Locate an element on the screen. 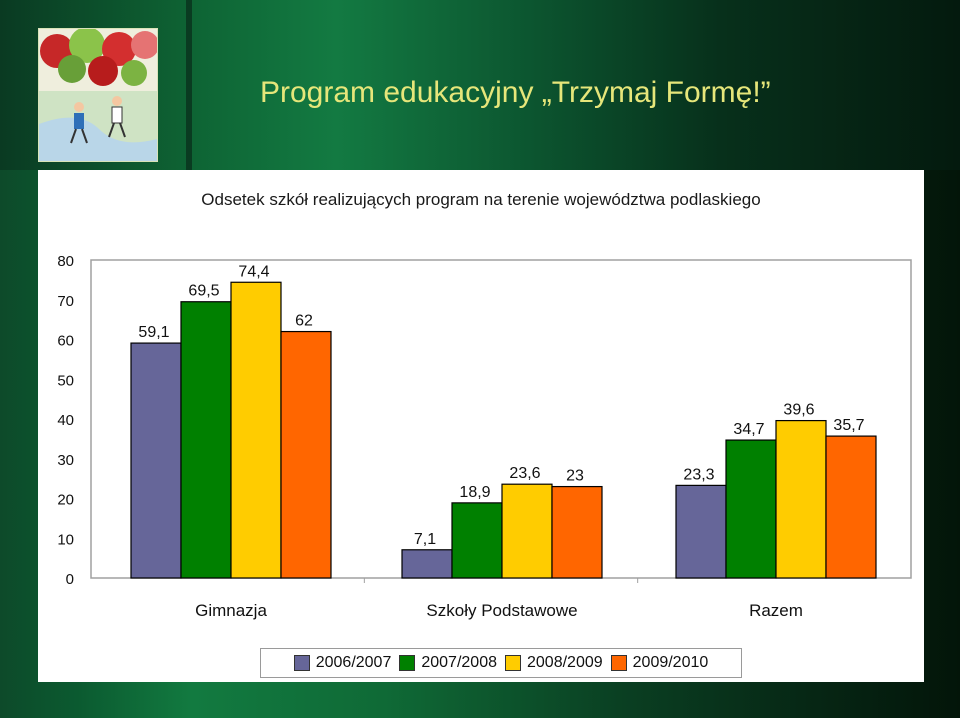 This screenshot has width=960, height=718. legend-label: 2009/2010 is located at coordinates (670, 662).